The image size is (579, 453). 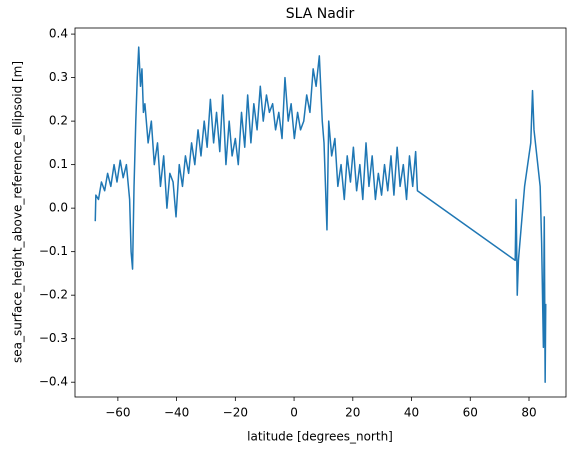 What do you see at coordinates (58, 121) in the screenshot?
I see `y-tick-label: 0.2` at bounding box center [58, 121].